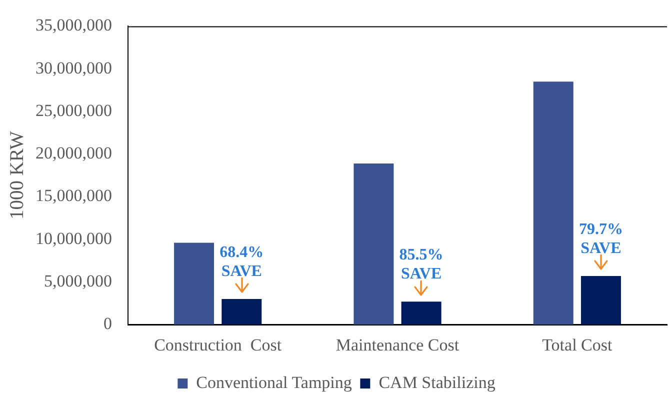  Describe the element at coordinates (577, 344) in the screenshot. I see `x-tick-label: Total Cost` at that location.